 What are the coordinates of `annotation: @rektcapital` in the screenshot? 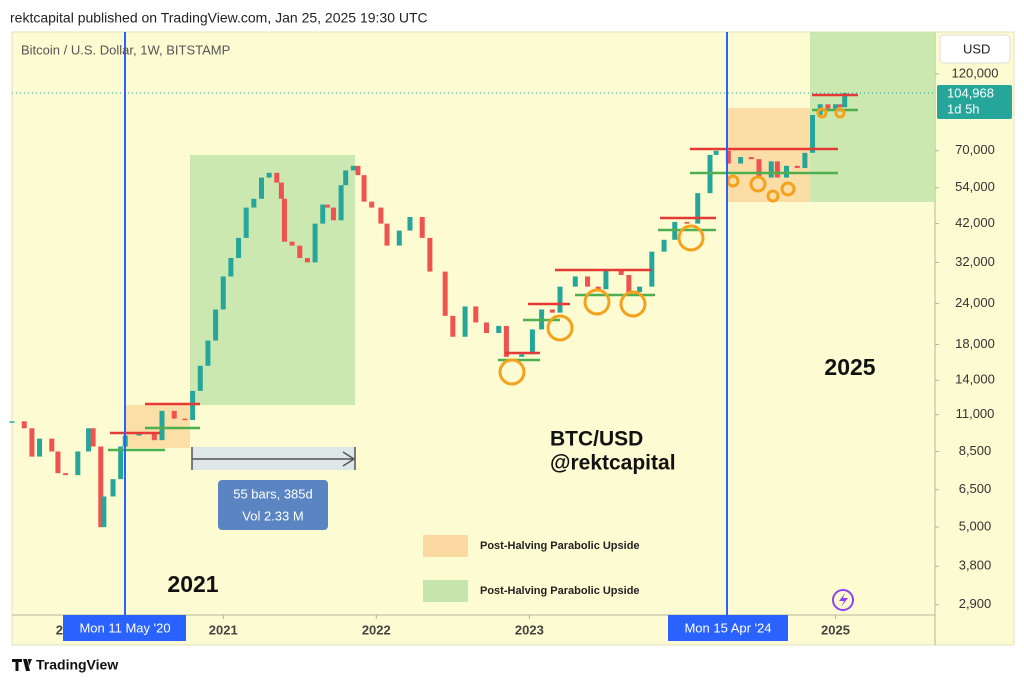 It's located at (613, 463).